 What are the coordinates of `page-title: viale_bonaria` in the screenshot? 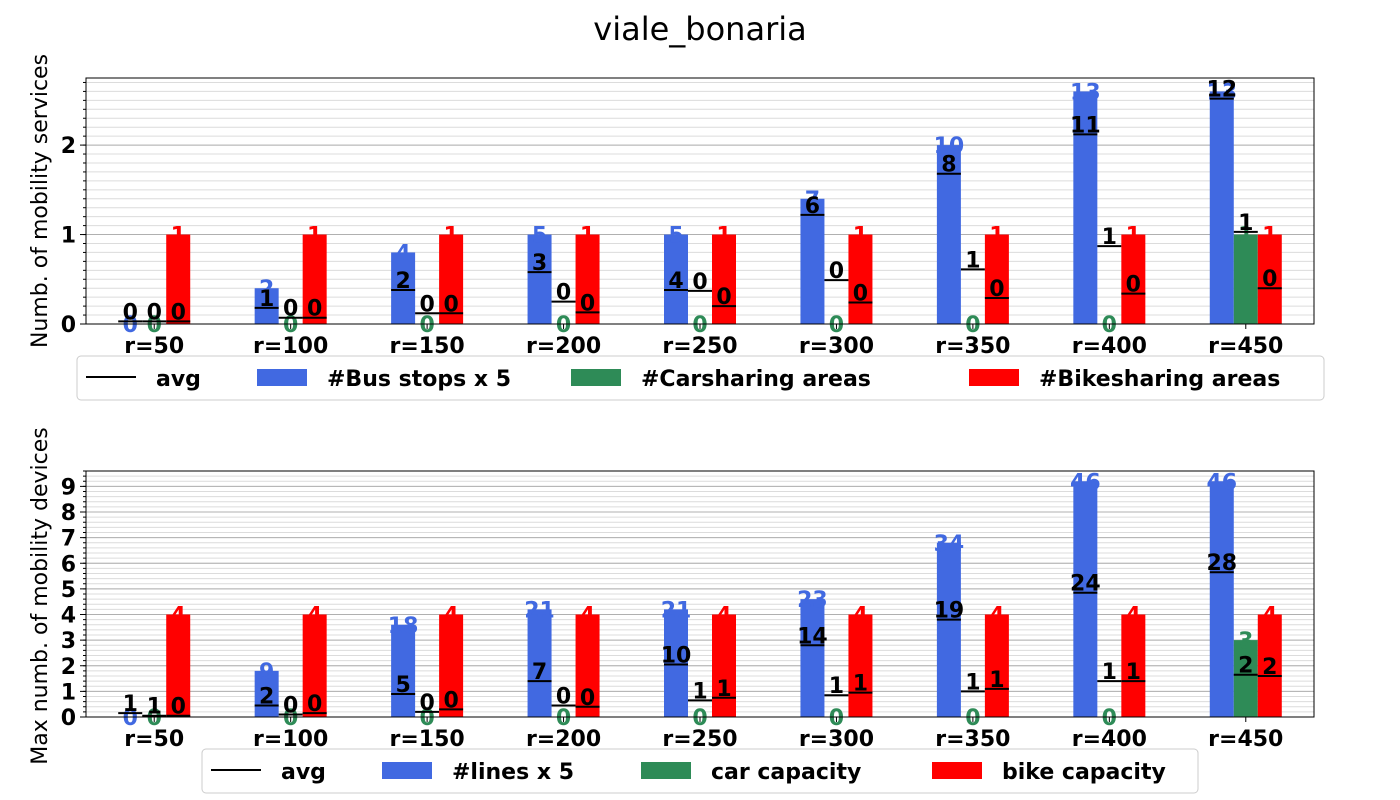 It's located at (700, 29).